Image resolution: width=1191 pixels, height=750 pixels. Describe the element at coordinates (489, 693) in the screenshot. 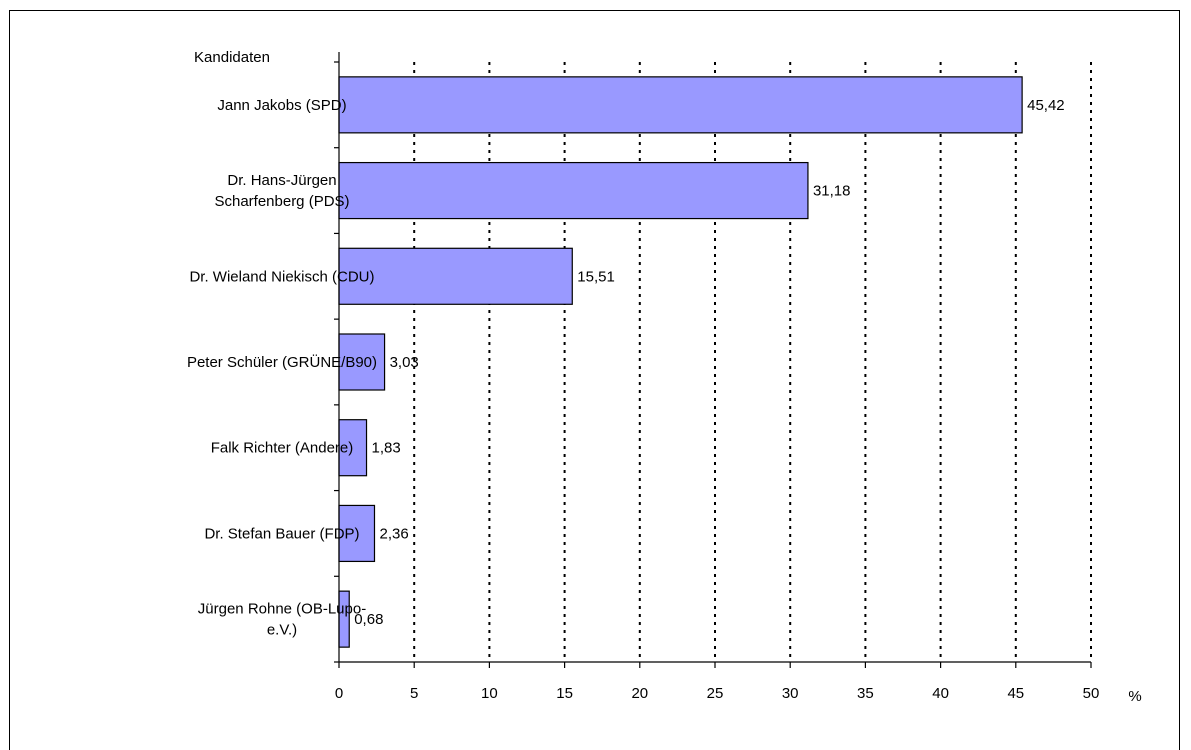

I see `x-tick-label: 10` at that location.